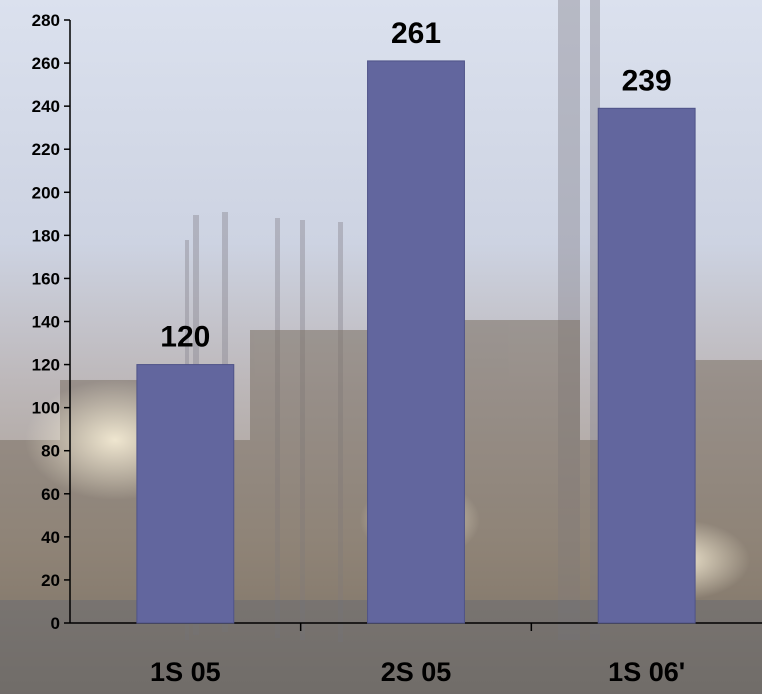 The height and width of the screenshot is (694, 762). What do you see at coordinates (46, 365) in the screenshot?
I see `y-tick-label: 120` at bounding box center [46, 365].